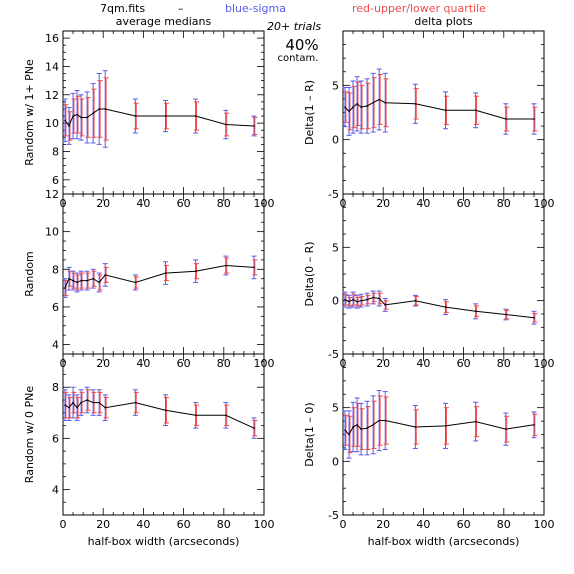 The height and width of the screenshot is (574, 574). What do you see at coordinates (29, 112) in the screenshot?
I see `y-axis-label: Random w/ 1+ PNe` at bounding box center [29, 112].